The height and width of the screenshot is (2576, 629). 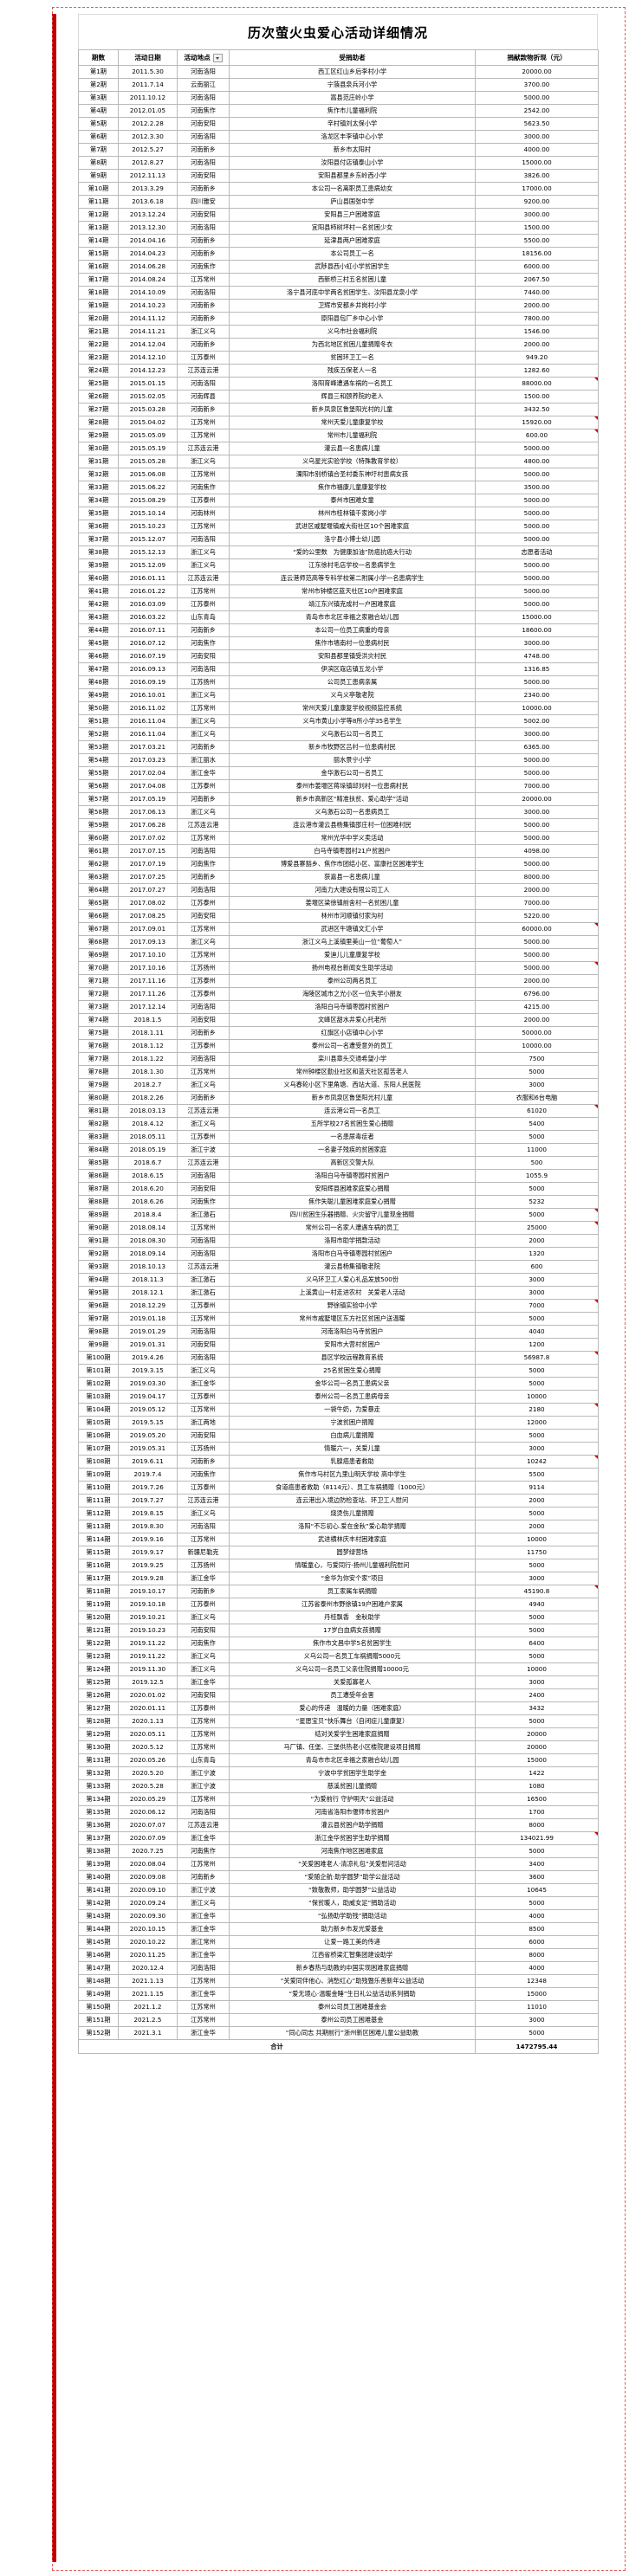 What do you see at coordinates (338, 1059) in the screenshot?
I see `table-row: 第77期 2018.1.22 河南洛阳 栾川县章头交通希望小学 7500` at bounding box center [338, 1059].